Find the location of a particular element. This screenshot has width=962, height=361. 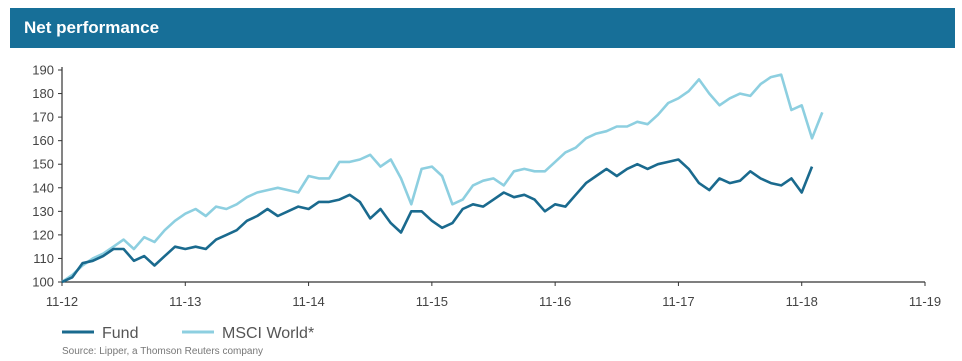

y-tick-label: 100 is located at coordinates (43, 282).